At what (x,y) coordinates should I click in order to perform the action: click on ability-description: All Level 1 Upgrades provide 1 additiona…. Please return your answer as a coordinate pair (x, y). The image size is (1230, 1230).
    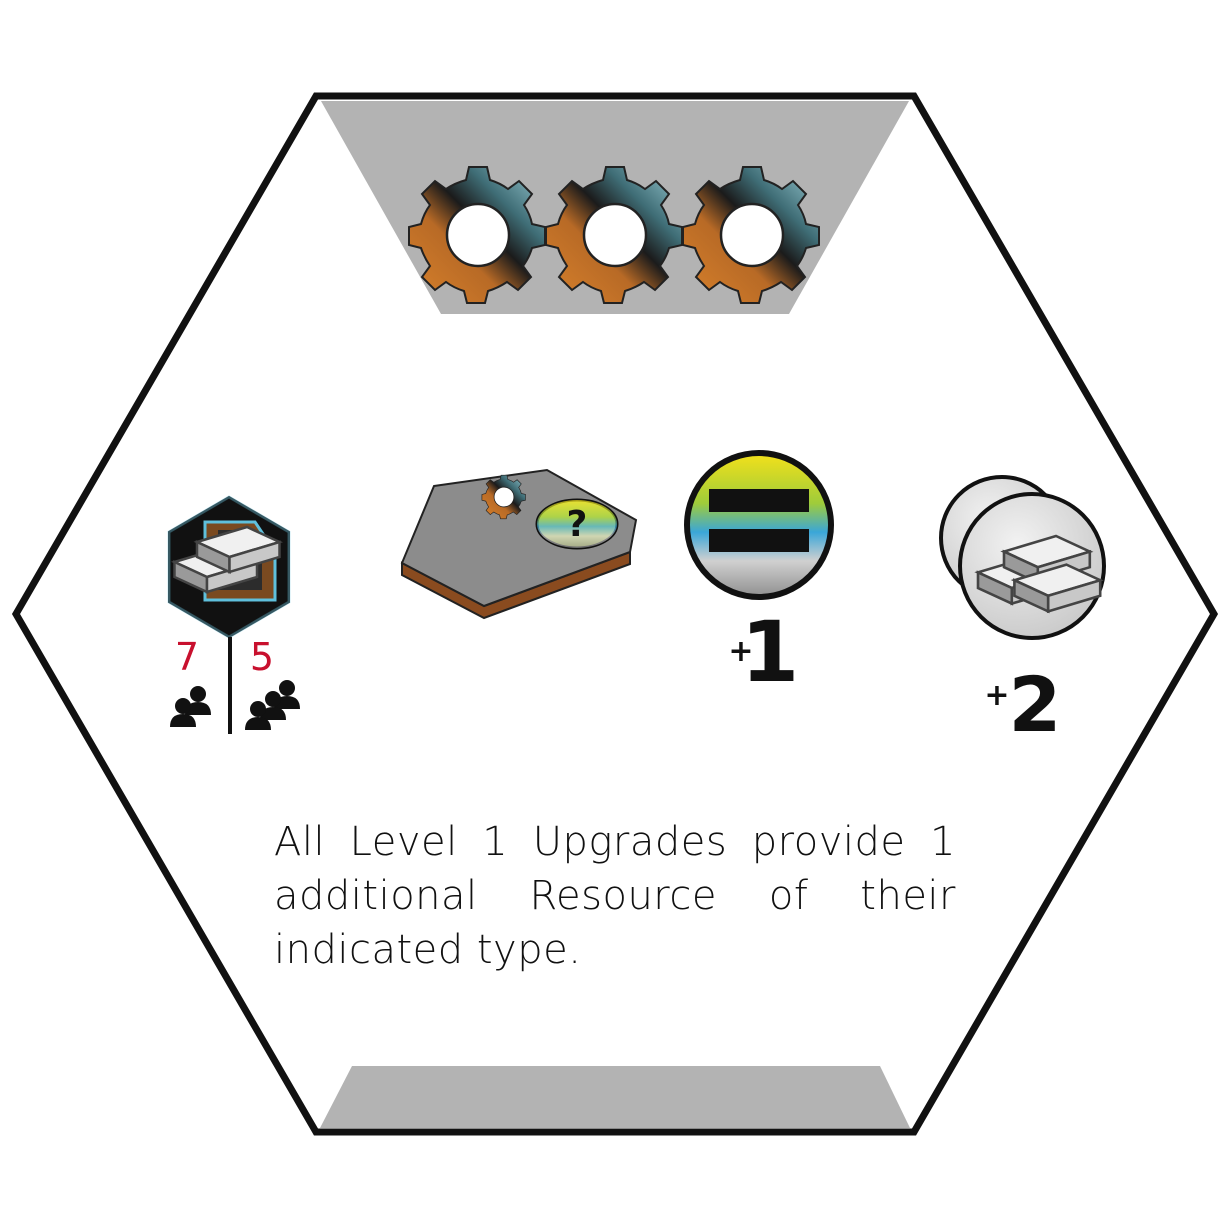
    Looking at the image, I should click on (615, 896).